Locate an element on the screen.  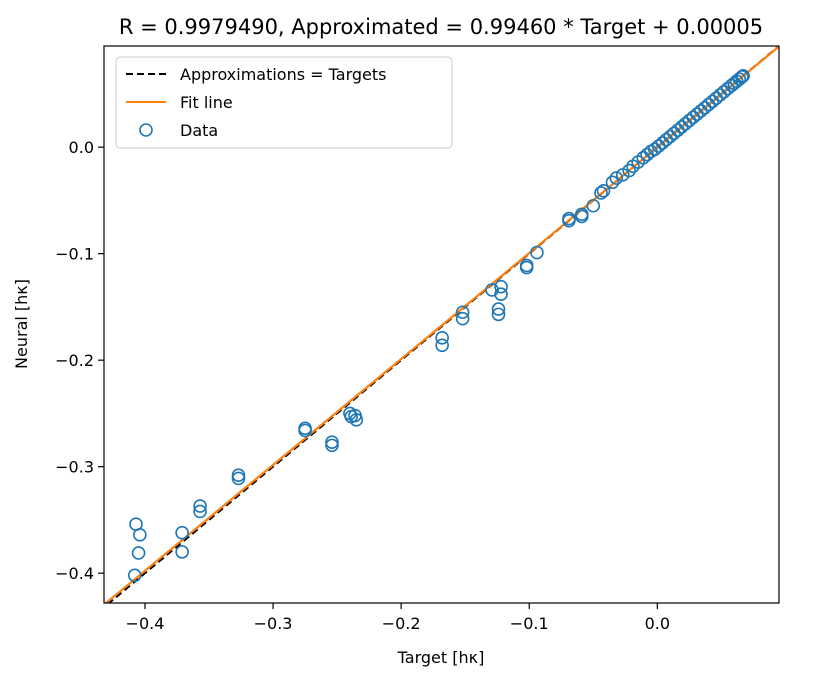
y-tick-label: −0.2 is located at coordinates (74, 360).